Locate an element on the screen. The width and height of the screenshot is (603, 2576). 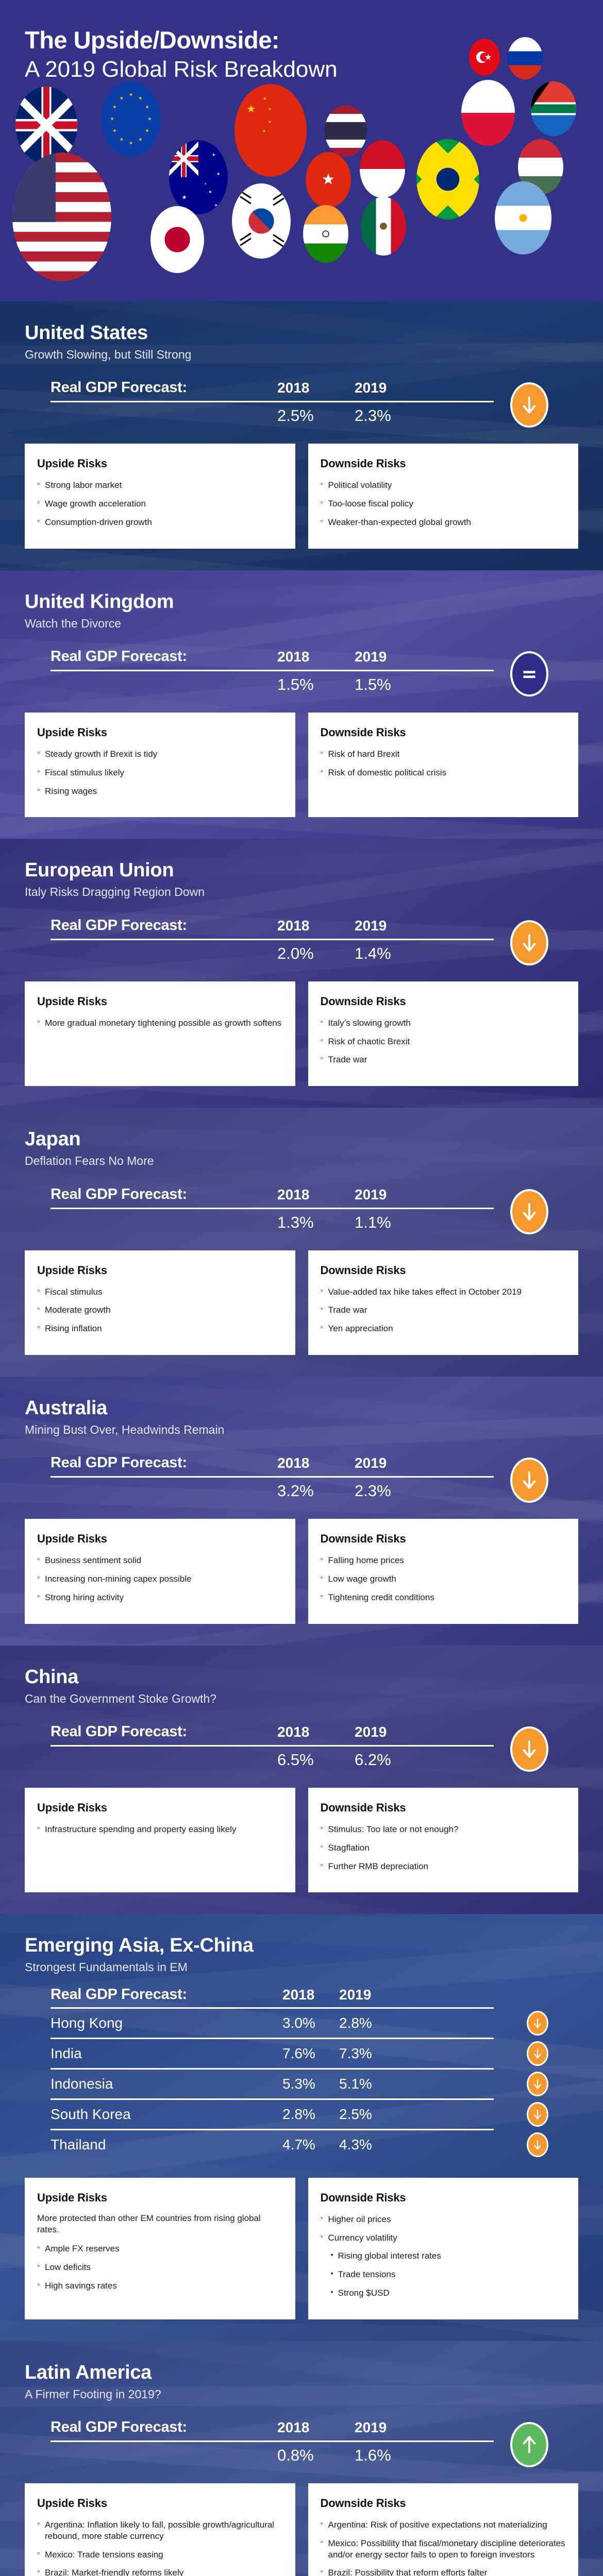
risk-item: Wage growth acceleration is located at coordinates (160, 504).